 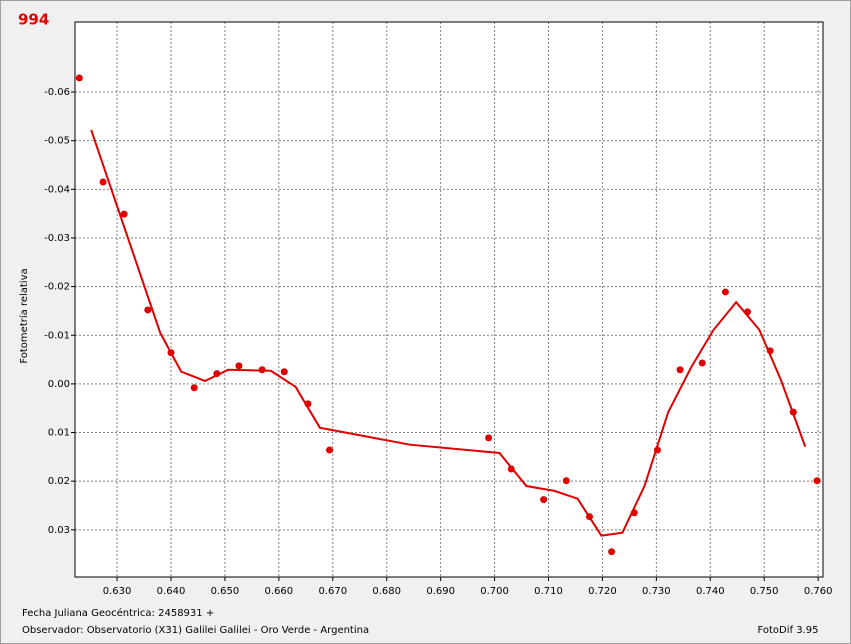 What do you see at coordinates (764, 591) in the screenshot?
I see `x-tick-label: 0.750` at bounding box center [764, 591].